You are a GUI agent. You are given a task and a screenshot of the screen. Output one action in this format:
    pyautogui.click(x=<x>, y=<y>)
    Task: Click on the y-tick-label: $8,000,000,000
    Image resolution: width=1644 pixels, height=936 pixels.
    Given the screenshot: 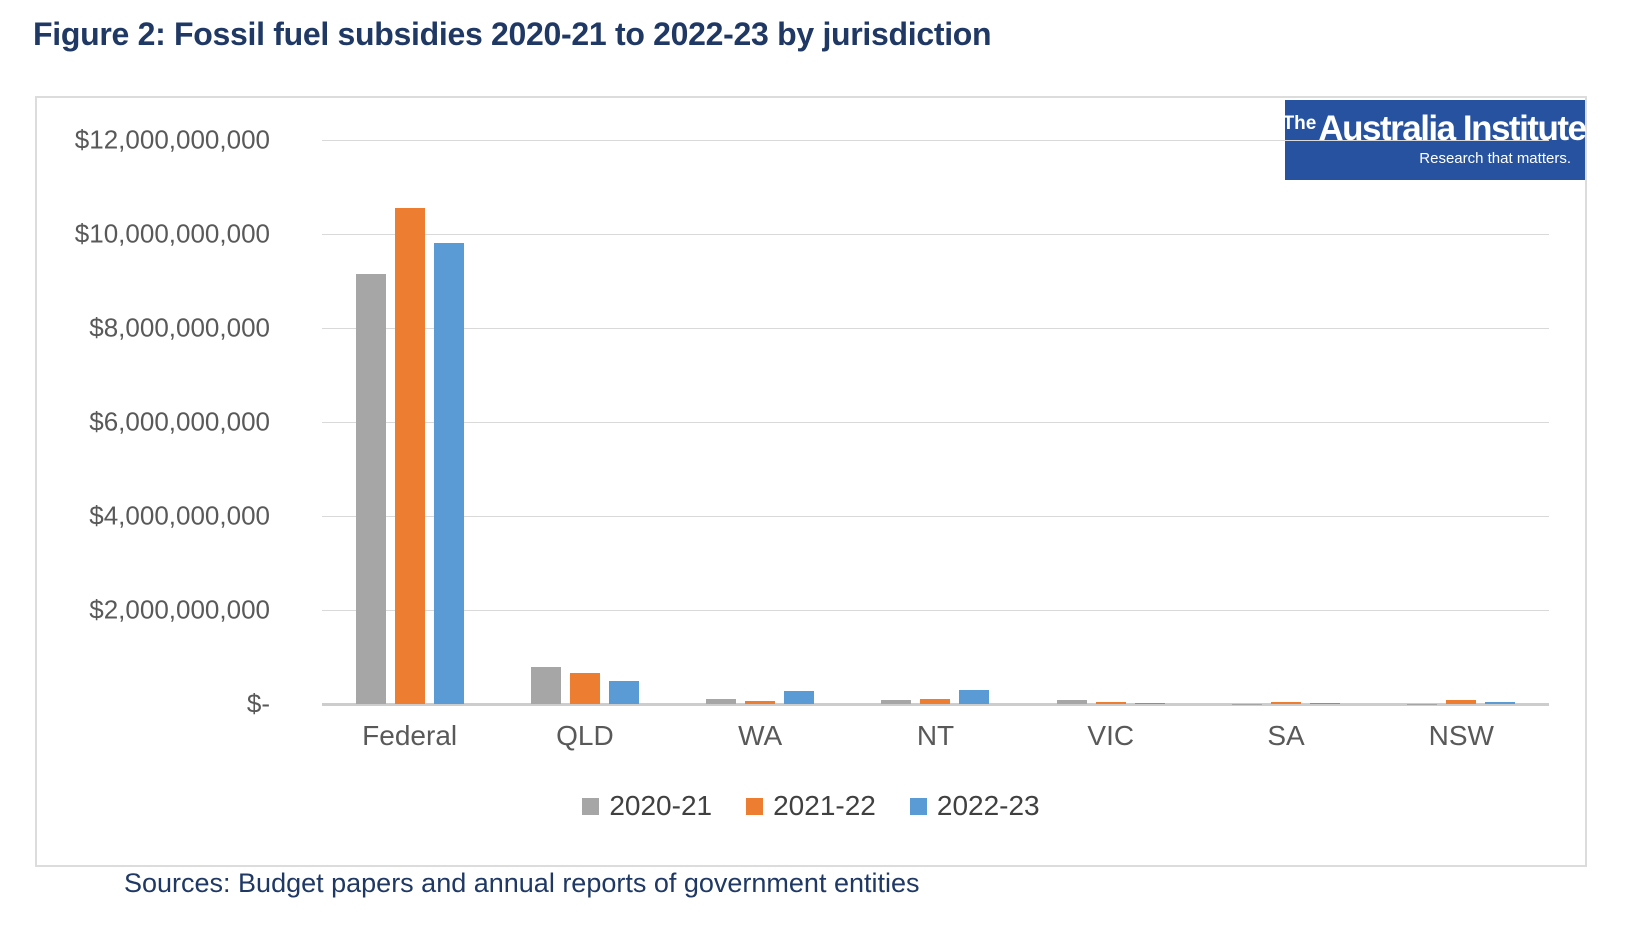 What is the action you would take?
    pyautogui.click(x=179, y=327)
    